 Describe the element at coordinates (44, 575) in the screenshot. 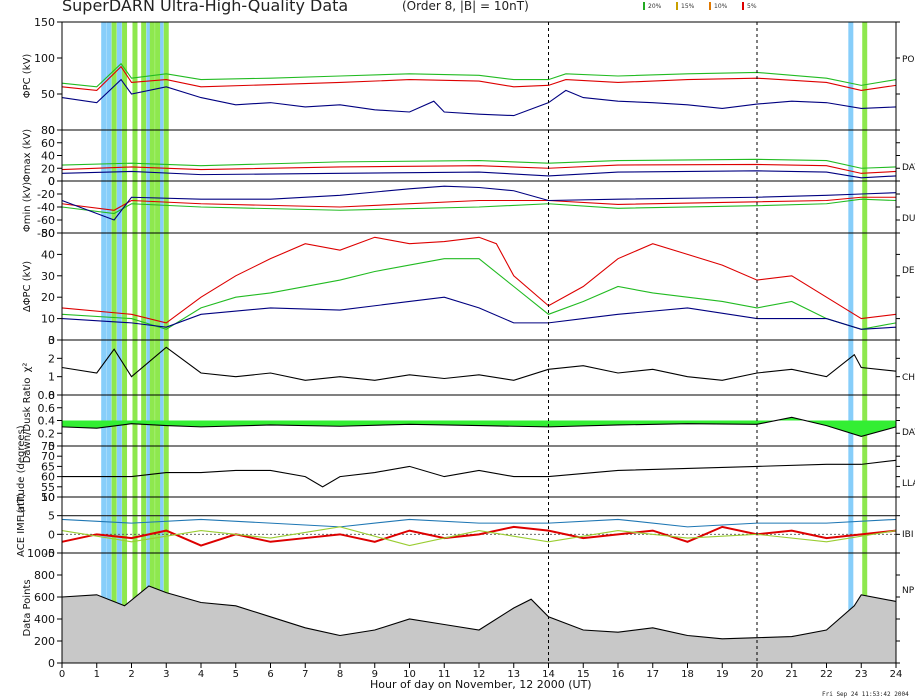

I see `y-tick-label: 800` at that location.